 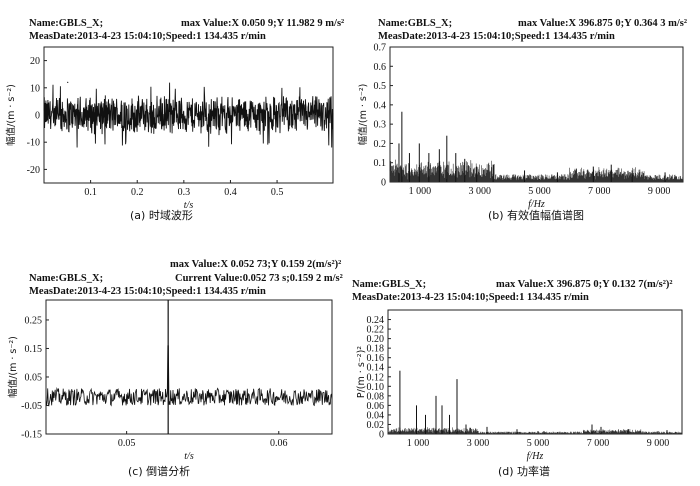 I want to click on header-max-value: max Value:X 0.052 73;Y 0.159 2(m/s²)², so click(x=256, y=264).